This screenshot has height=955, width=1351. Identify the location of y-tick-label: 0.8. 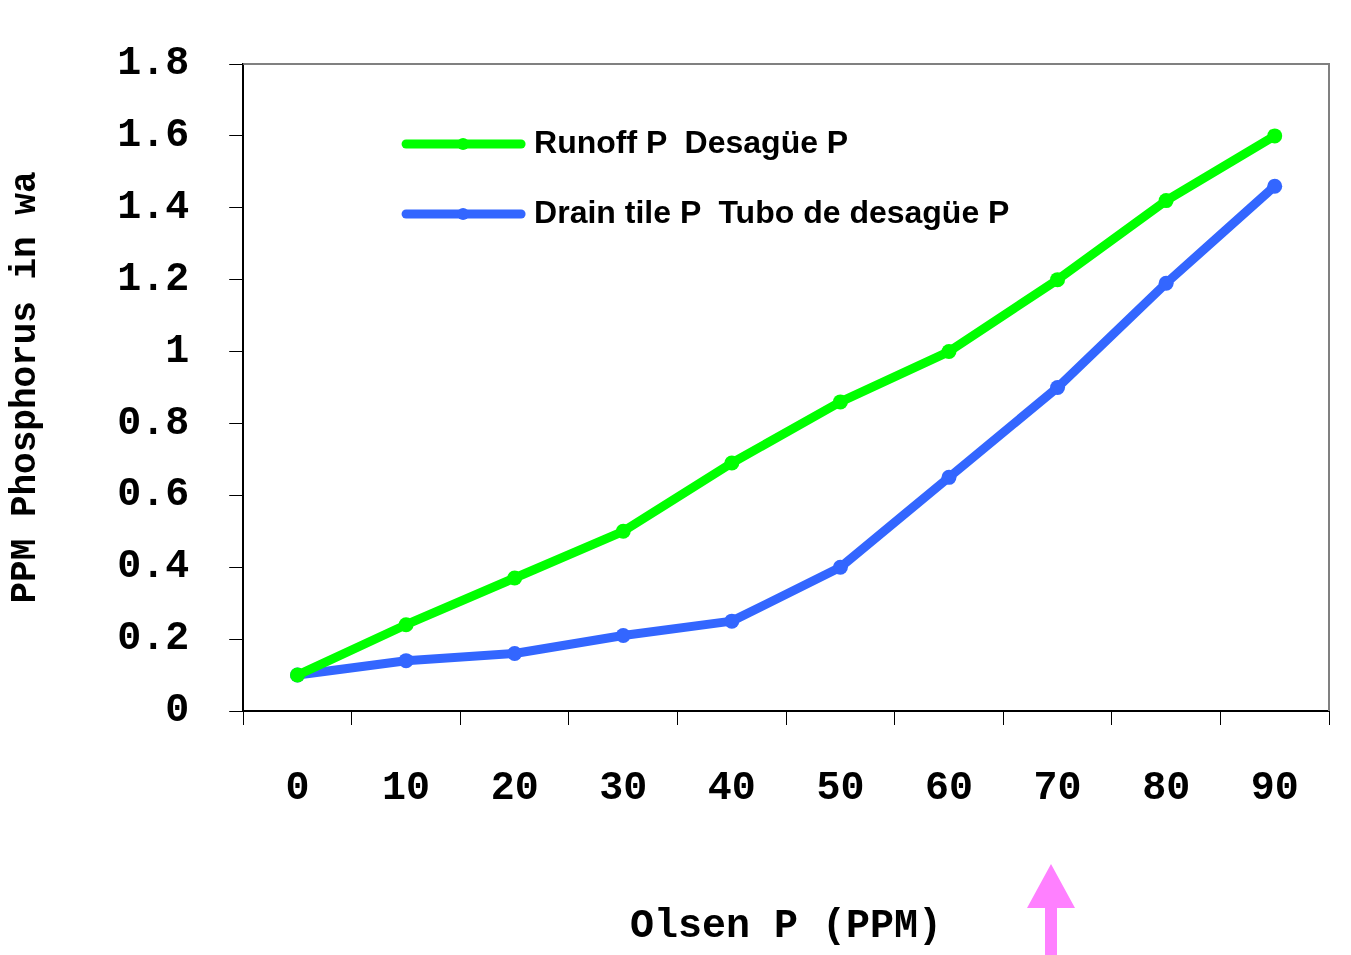
(153, 423).